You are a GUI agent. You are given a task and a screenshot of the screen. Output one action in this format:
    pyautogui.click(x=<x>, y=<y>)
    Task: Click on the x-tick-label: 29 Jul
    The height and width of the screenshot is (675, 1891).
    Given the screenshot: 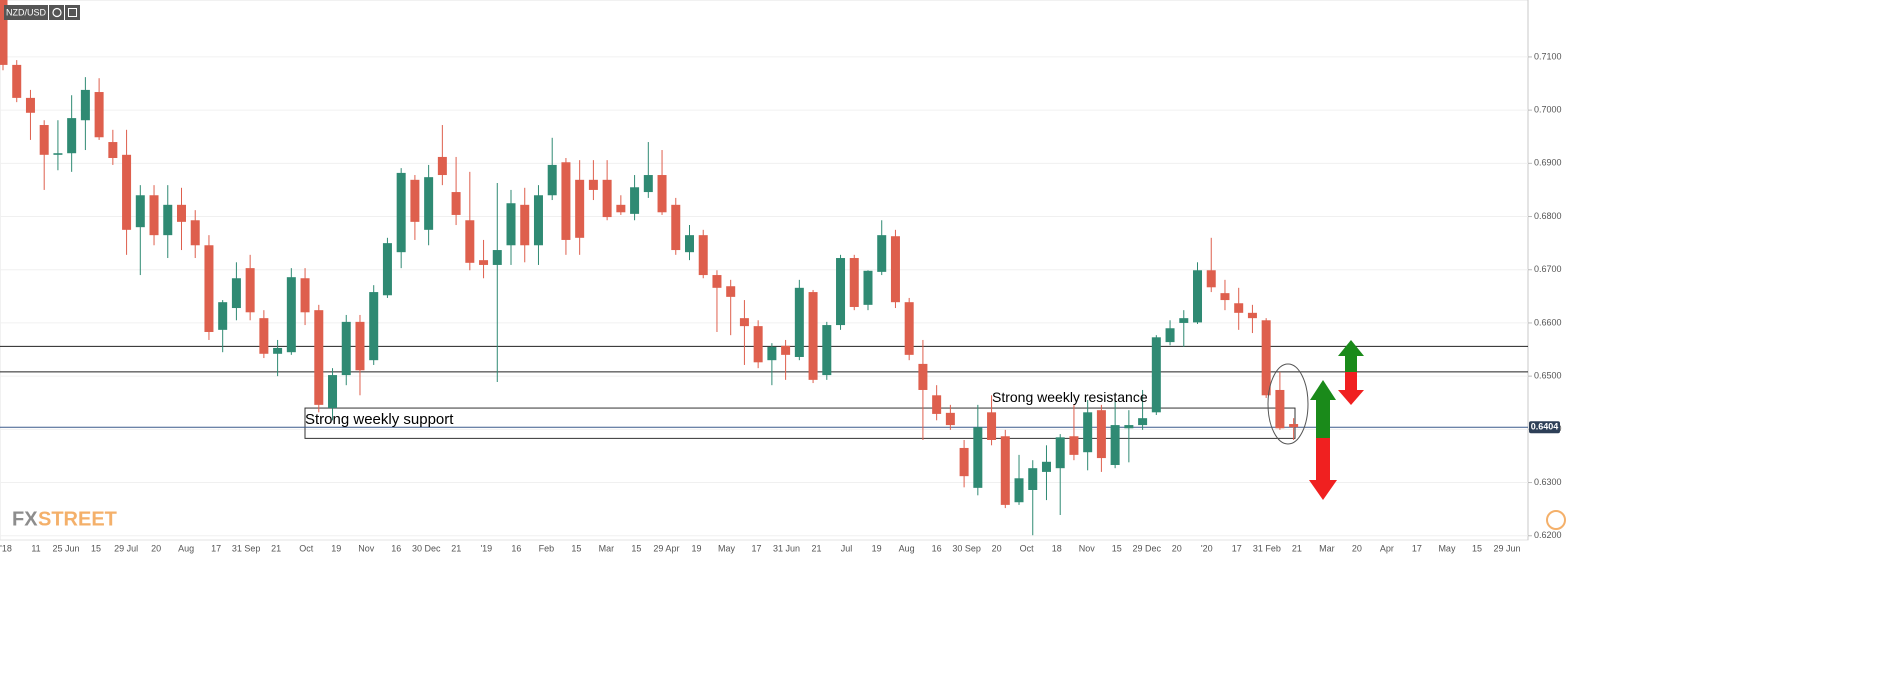 What is the action you would take?
    pyautogui.click(x=126, y=548)
    